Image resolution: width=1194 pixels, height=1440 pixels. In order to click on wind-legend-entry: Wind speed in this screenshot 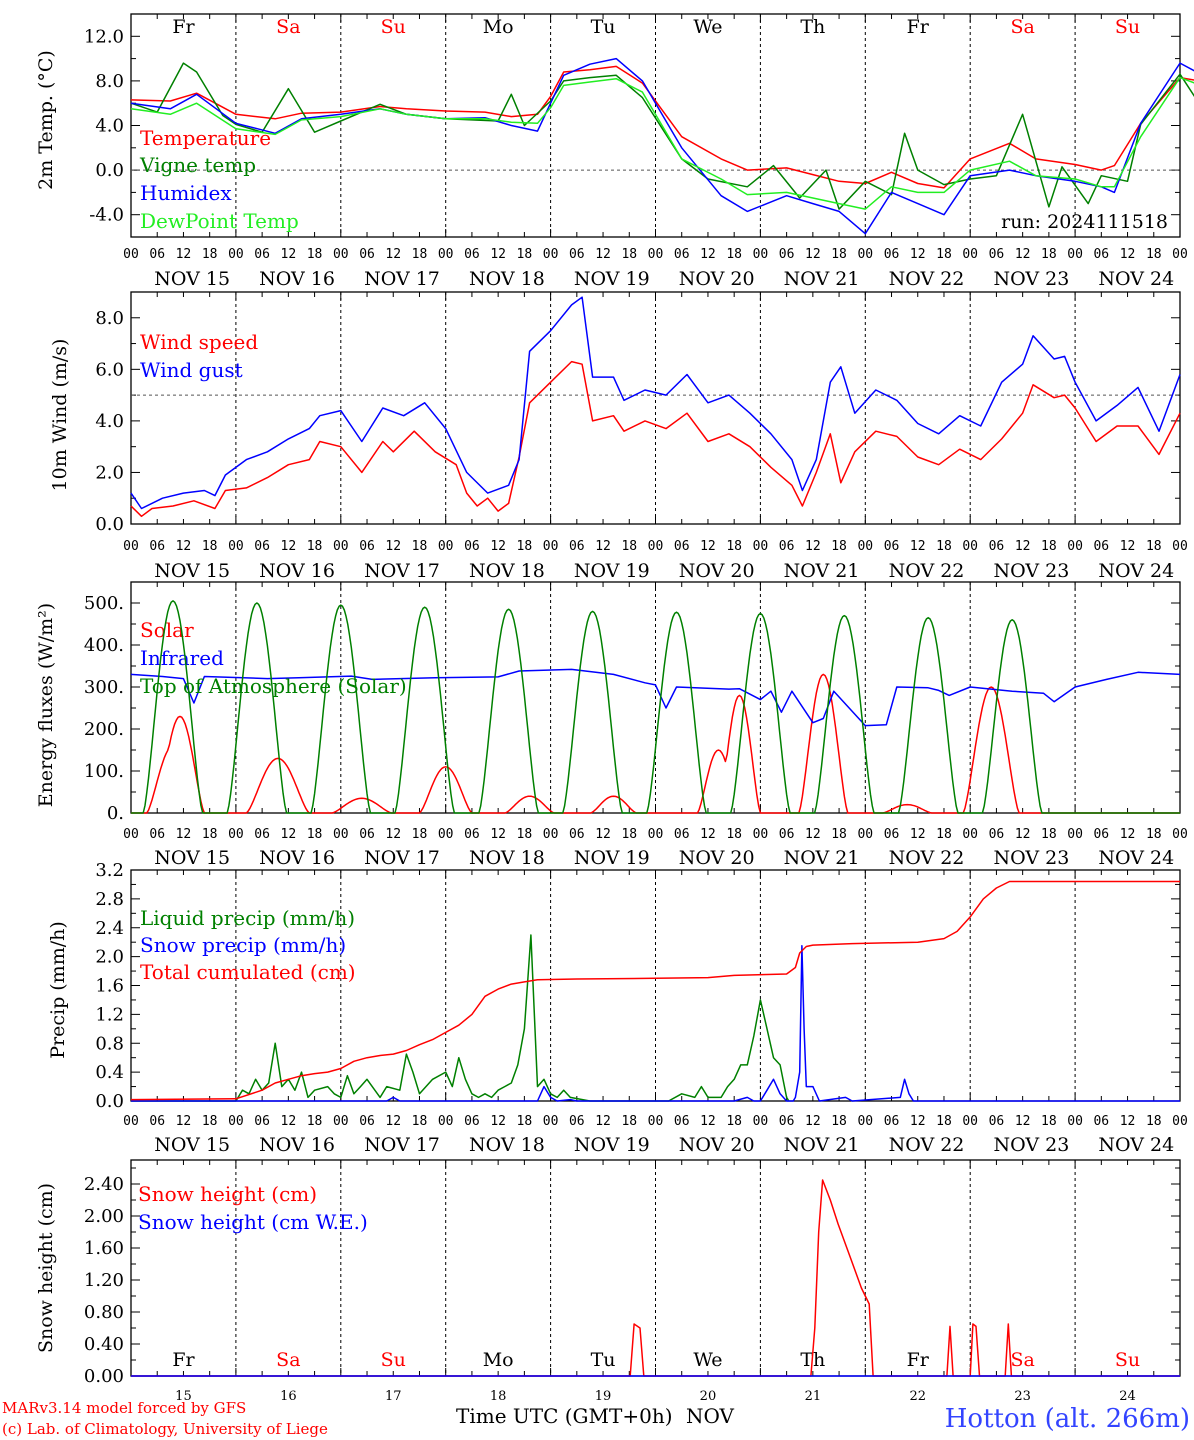, I will do `click(199, 342)`.